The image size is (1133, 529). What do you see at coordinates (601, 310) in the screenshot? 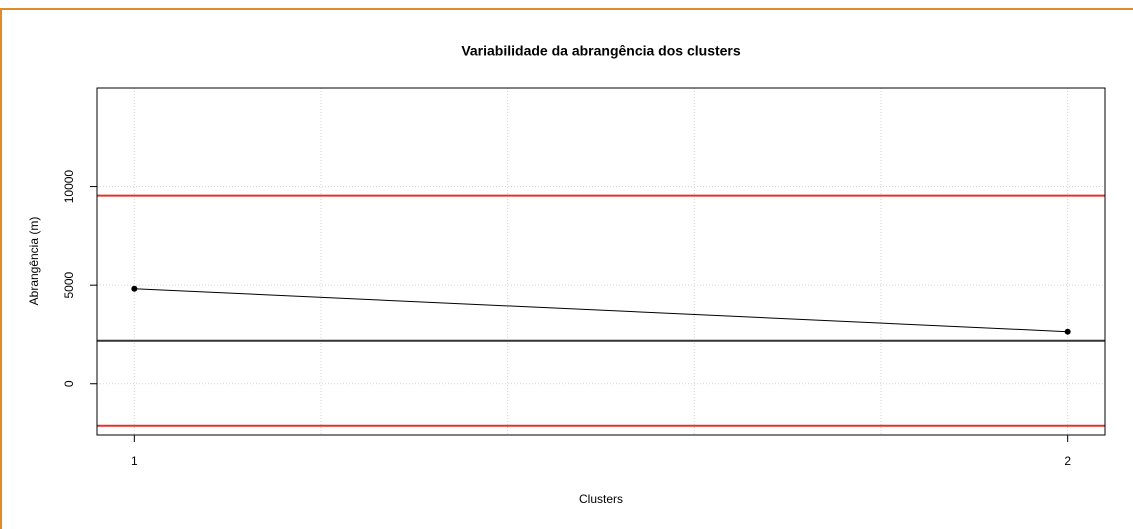
I see `series-line` at bounding box center [601, 310].